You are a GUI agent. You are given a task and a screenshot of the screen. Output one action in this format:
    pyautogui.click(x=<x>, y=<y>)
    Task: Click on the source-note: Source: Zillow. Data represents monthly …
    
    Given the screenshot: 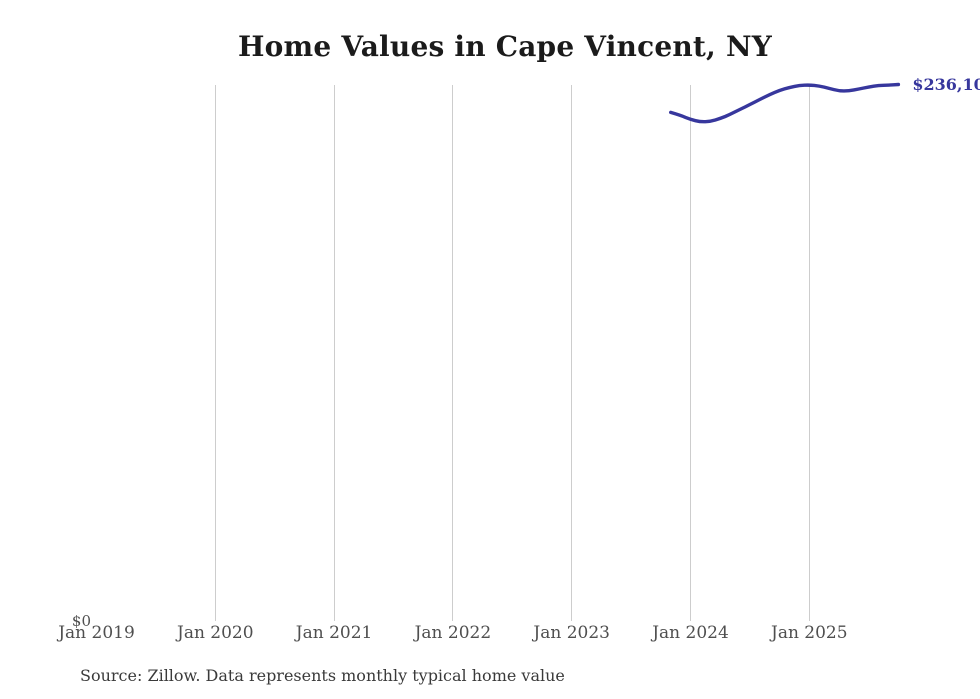 What is the action you would take?
    pyautogui.click(x=322, y=675)
    